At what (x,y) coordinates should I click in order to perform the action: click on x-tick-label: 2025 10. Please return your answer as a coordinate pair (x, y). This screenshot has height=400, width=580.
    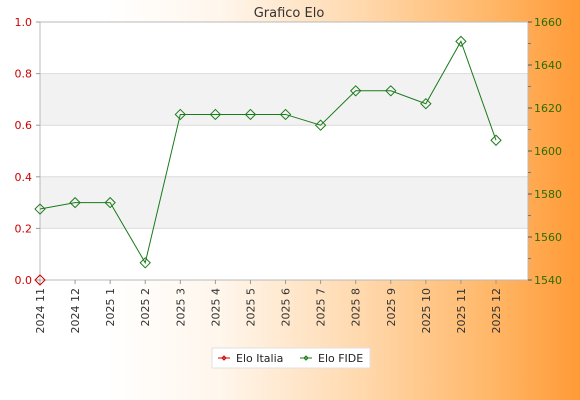
    Looking at the image, I should click on (426, 311).